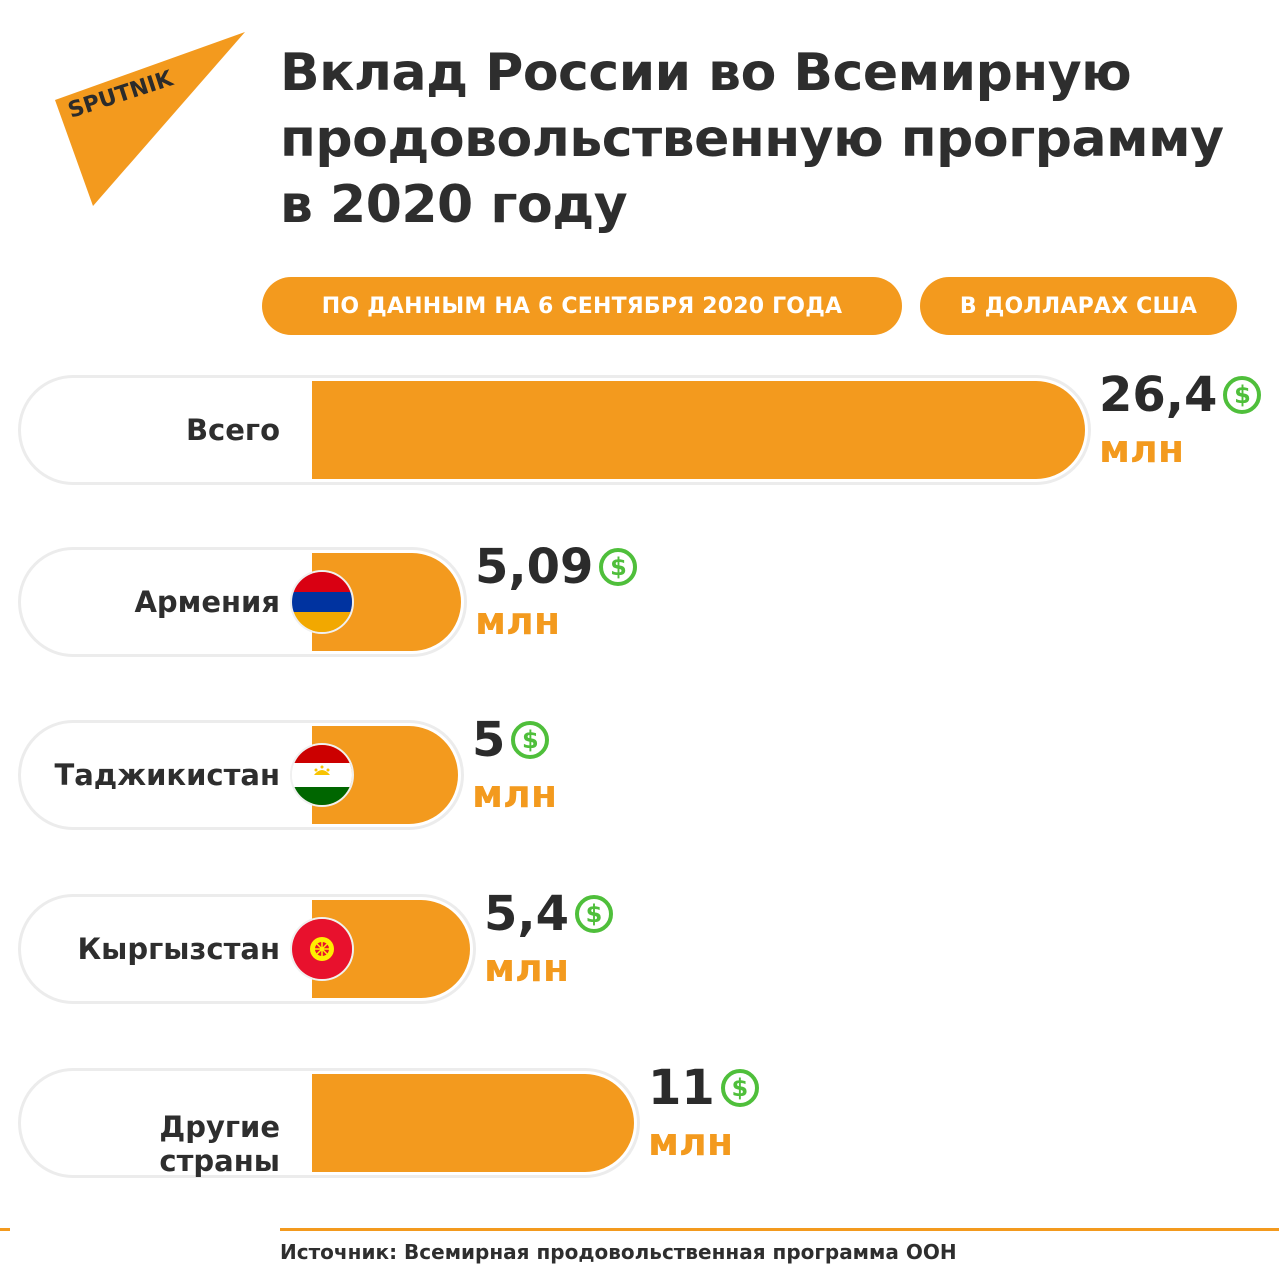  I want to click on value-label: 26,4 $, so click(1180, 395).